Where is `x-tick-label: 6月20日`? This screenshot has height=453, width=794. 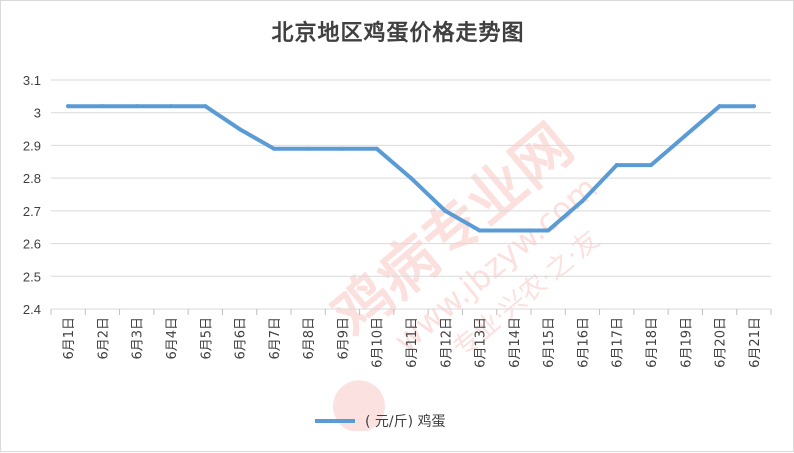 x-tick-label: 6月20日 is located at coordinates (721, 342).